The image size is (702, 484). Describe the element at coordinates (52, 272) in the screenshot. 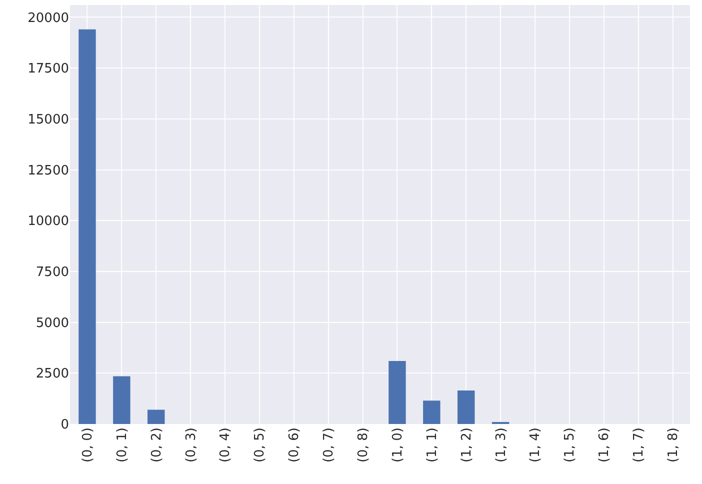

I see `y-tick-label: 7500` at that location.